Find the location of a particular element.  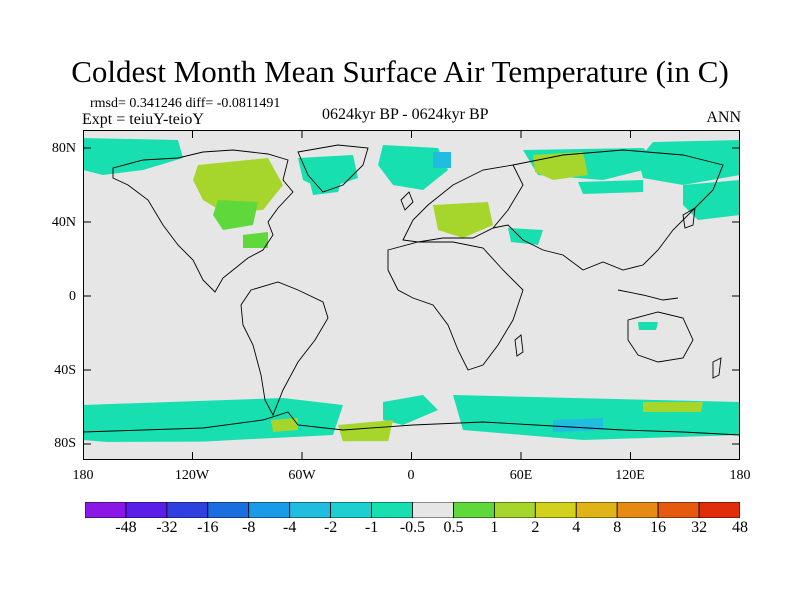

colorbar-label: -4 is located at coordinates (290, 527).